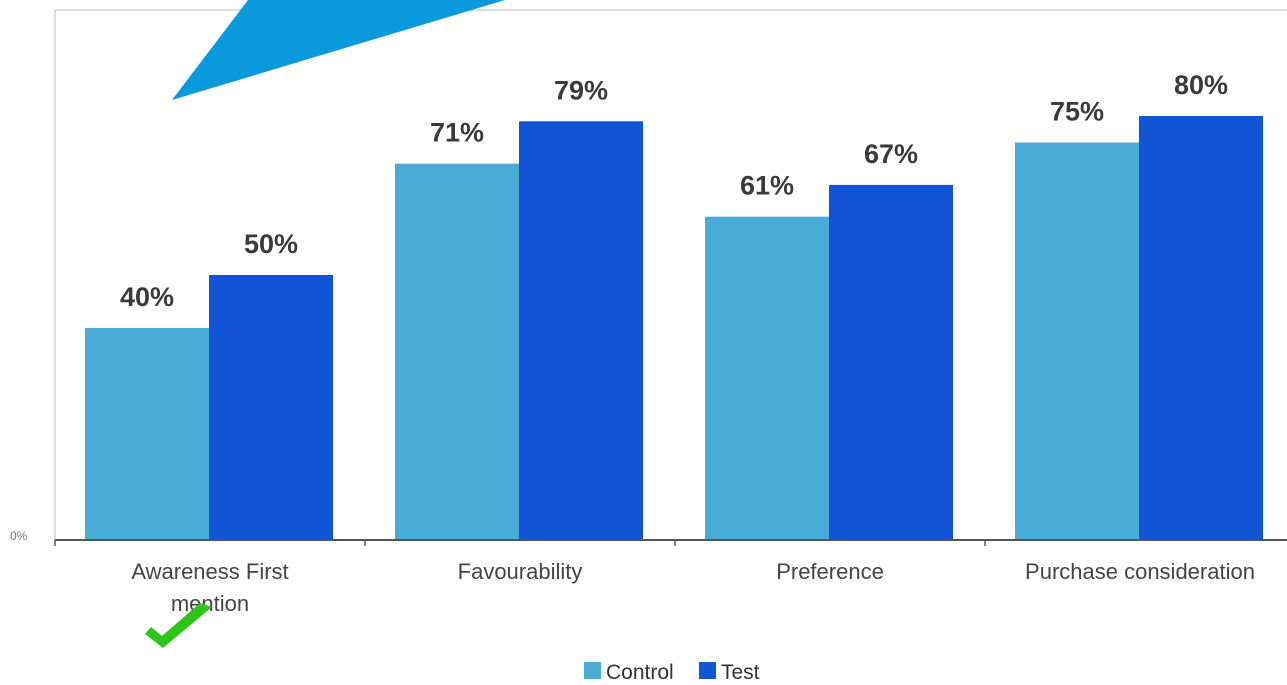  I want to click on y-tick-label-zero: 0%, so click(19, 536).